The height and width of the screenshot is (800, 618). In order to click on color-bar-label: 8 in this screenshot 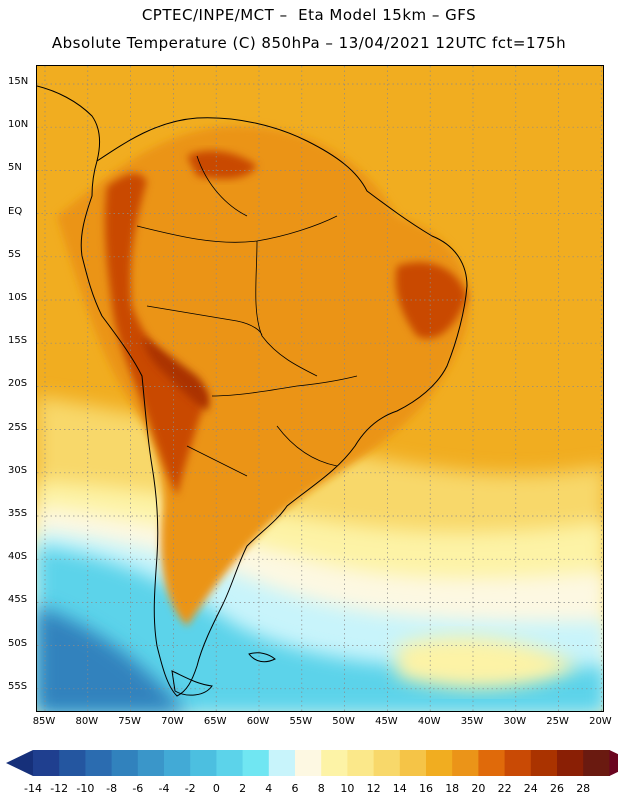, I will do `click(321, 788)`.